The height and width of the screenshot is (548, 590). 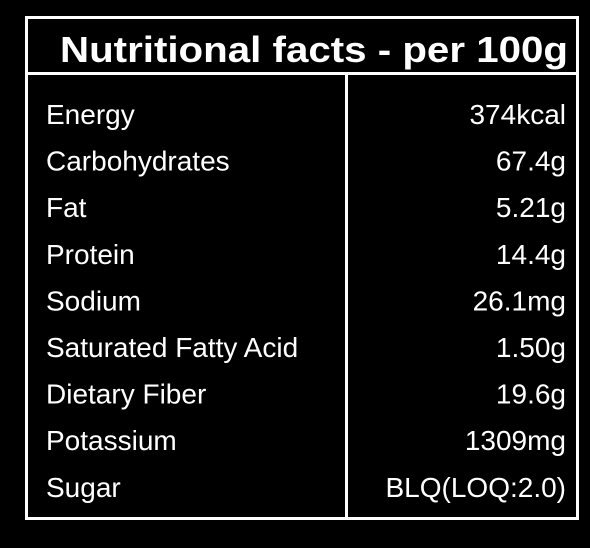 What do you see at coordinates (138, 161) in the screenshot?
I see `nutrient-name: Carbohydrates` at bounding box center [138, 161].